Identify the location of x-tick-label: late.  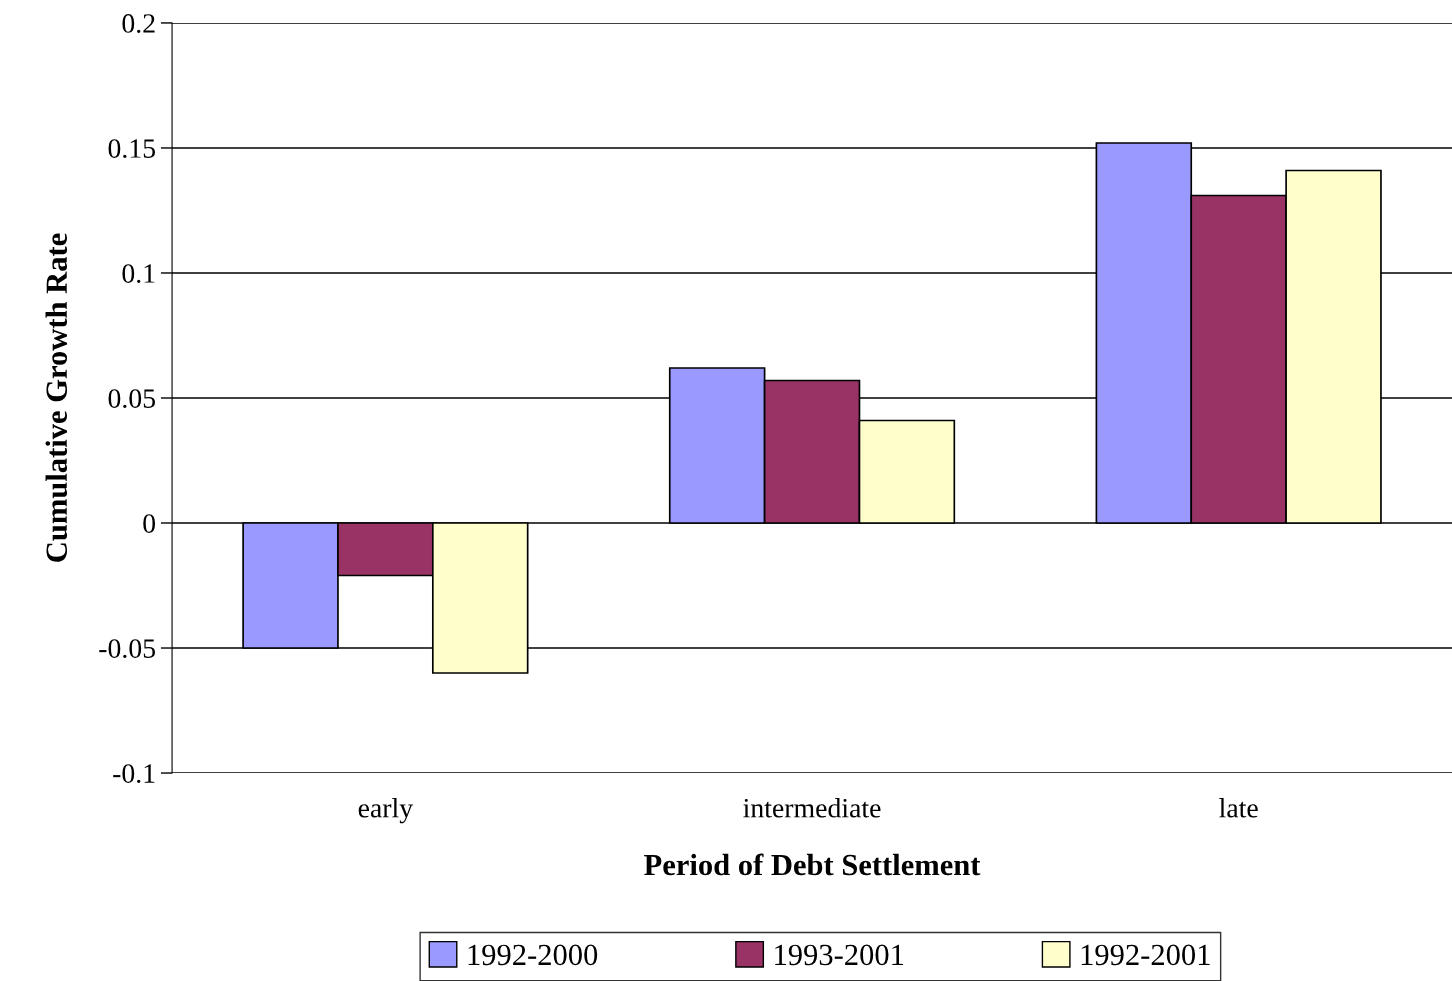
(1238, 808).